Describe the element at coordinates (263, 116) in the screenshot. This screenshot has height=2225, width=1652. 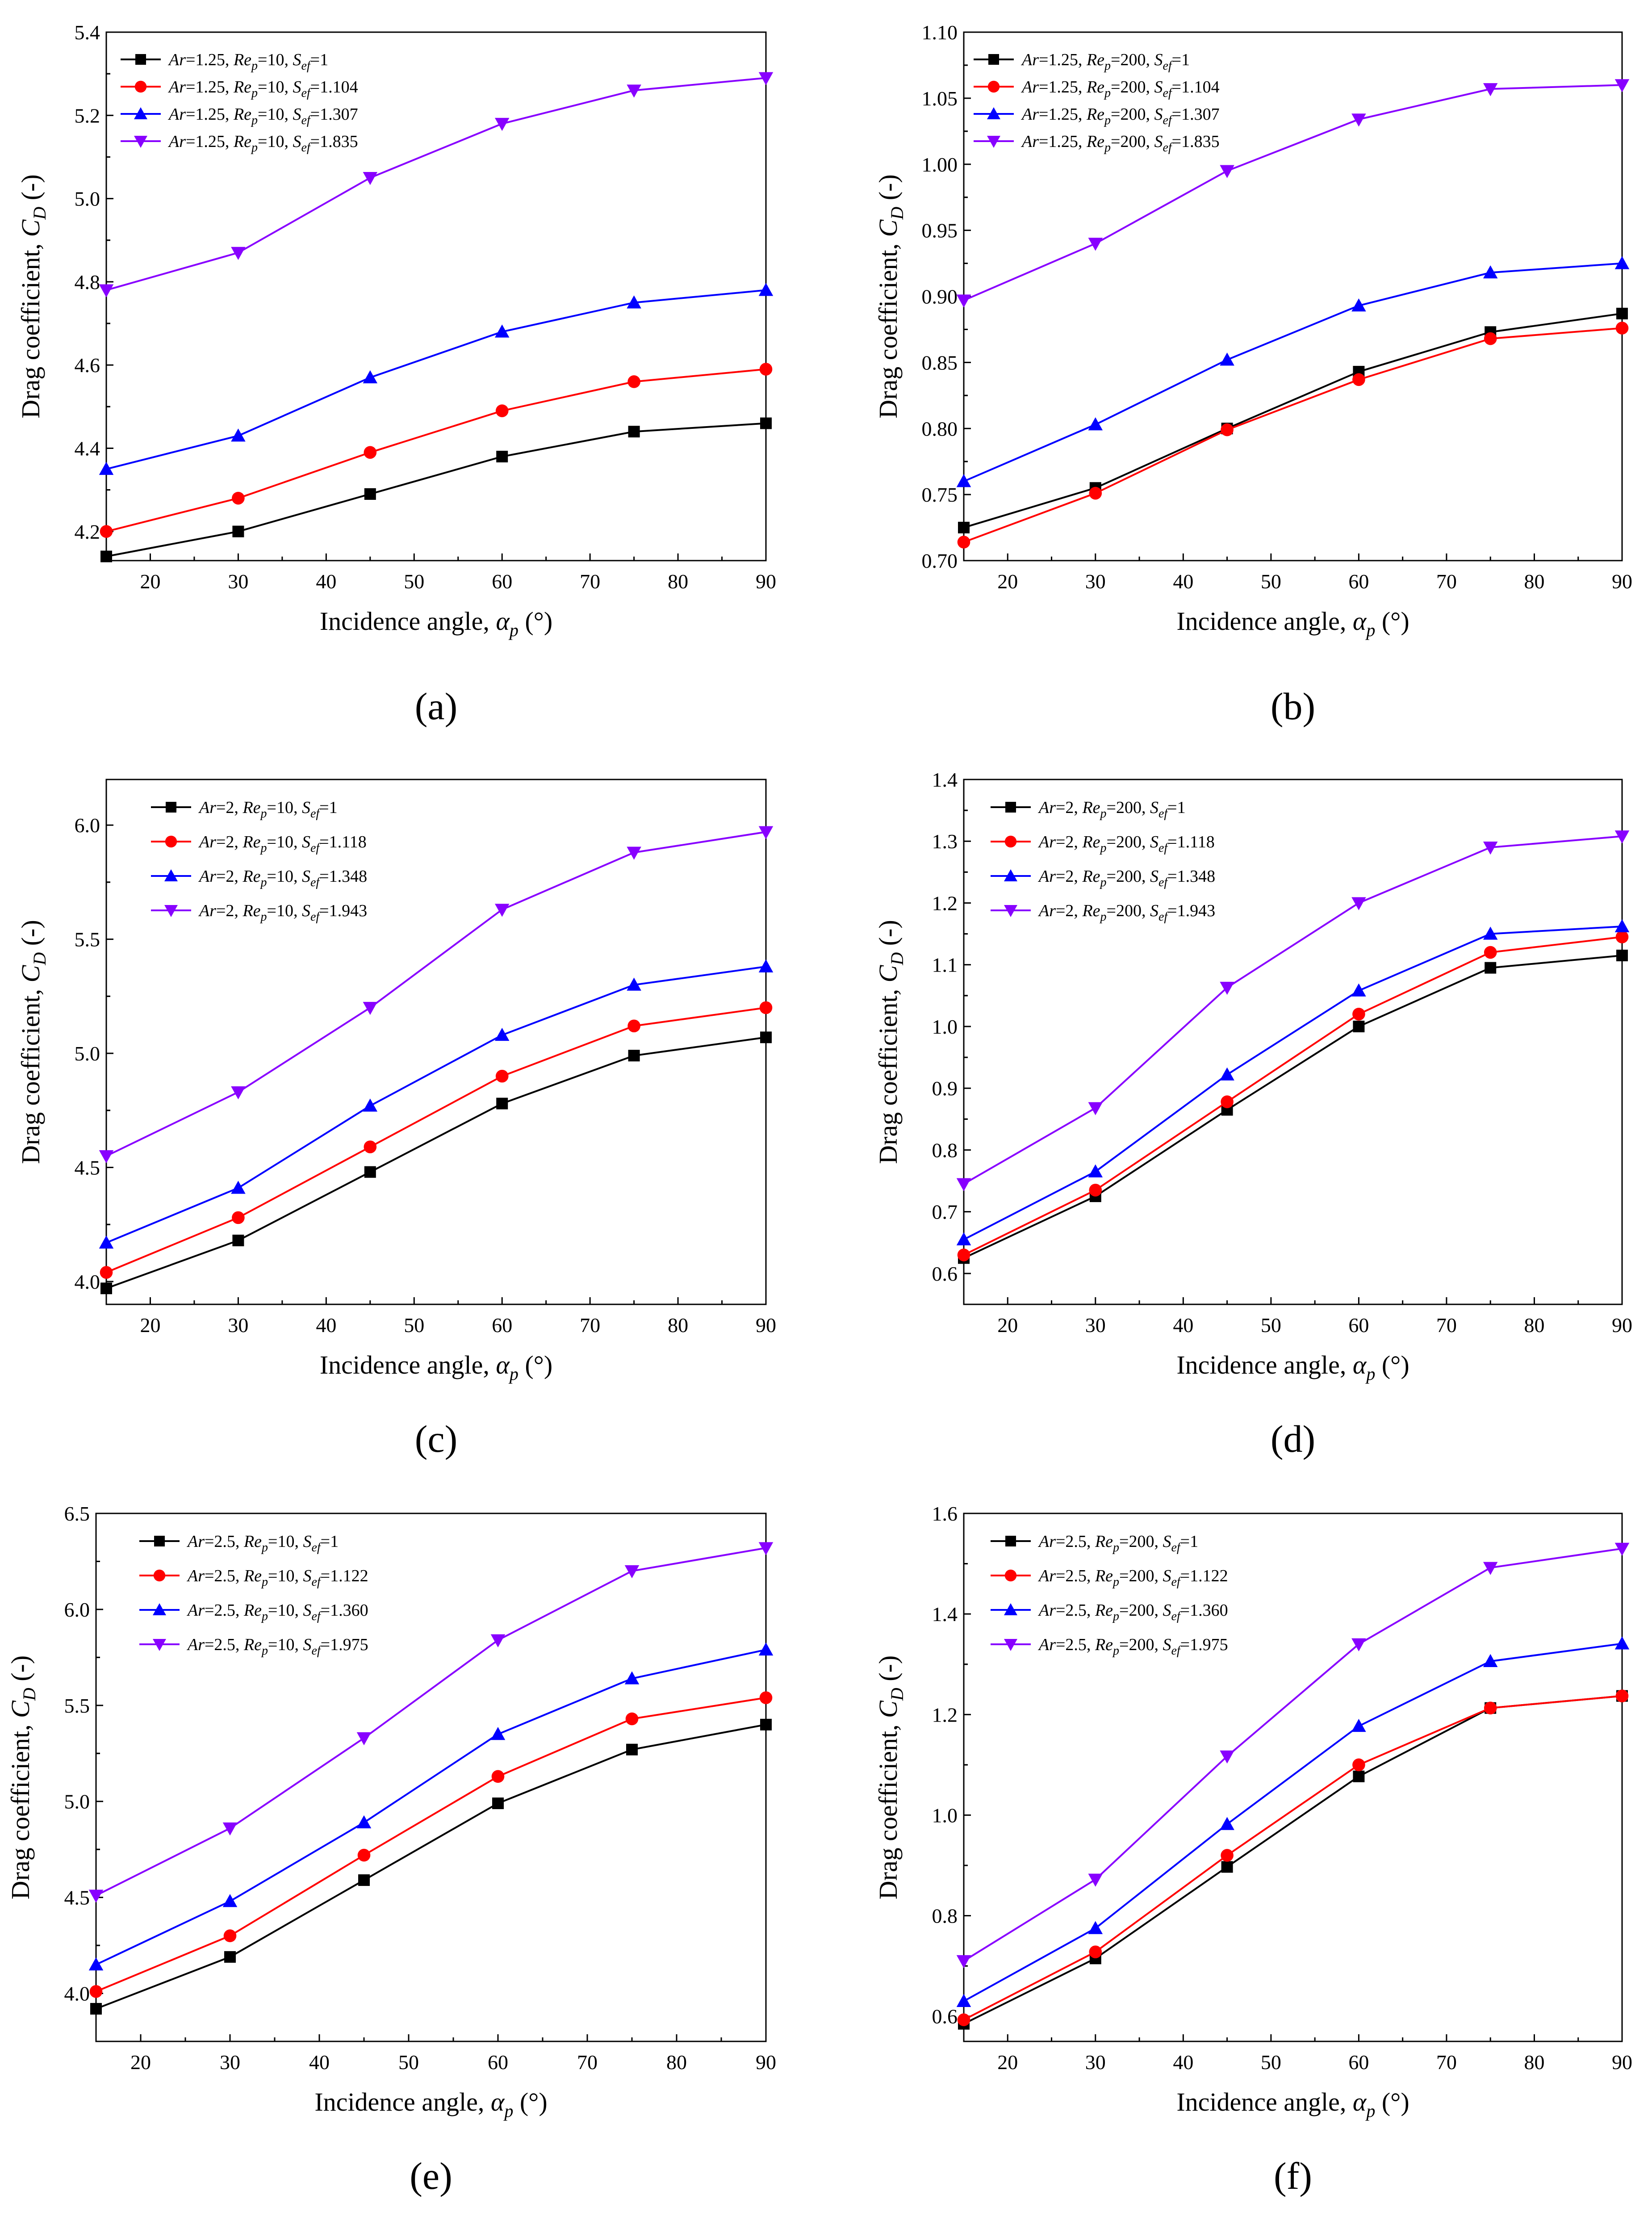
I see `legend-entry: Ar=1.25, Rep=10, Sef=1.307` at that location.